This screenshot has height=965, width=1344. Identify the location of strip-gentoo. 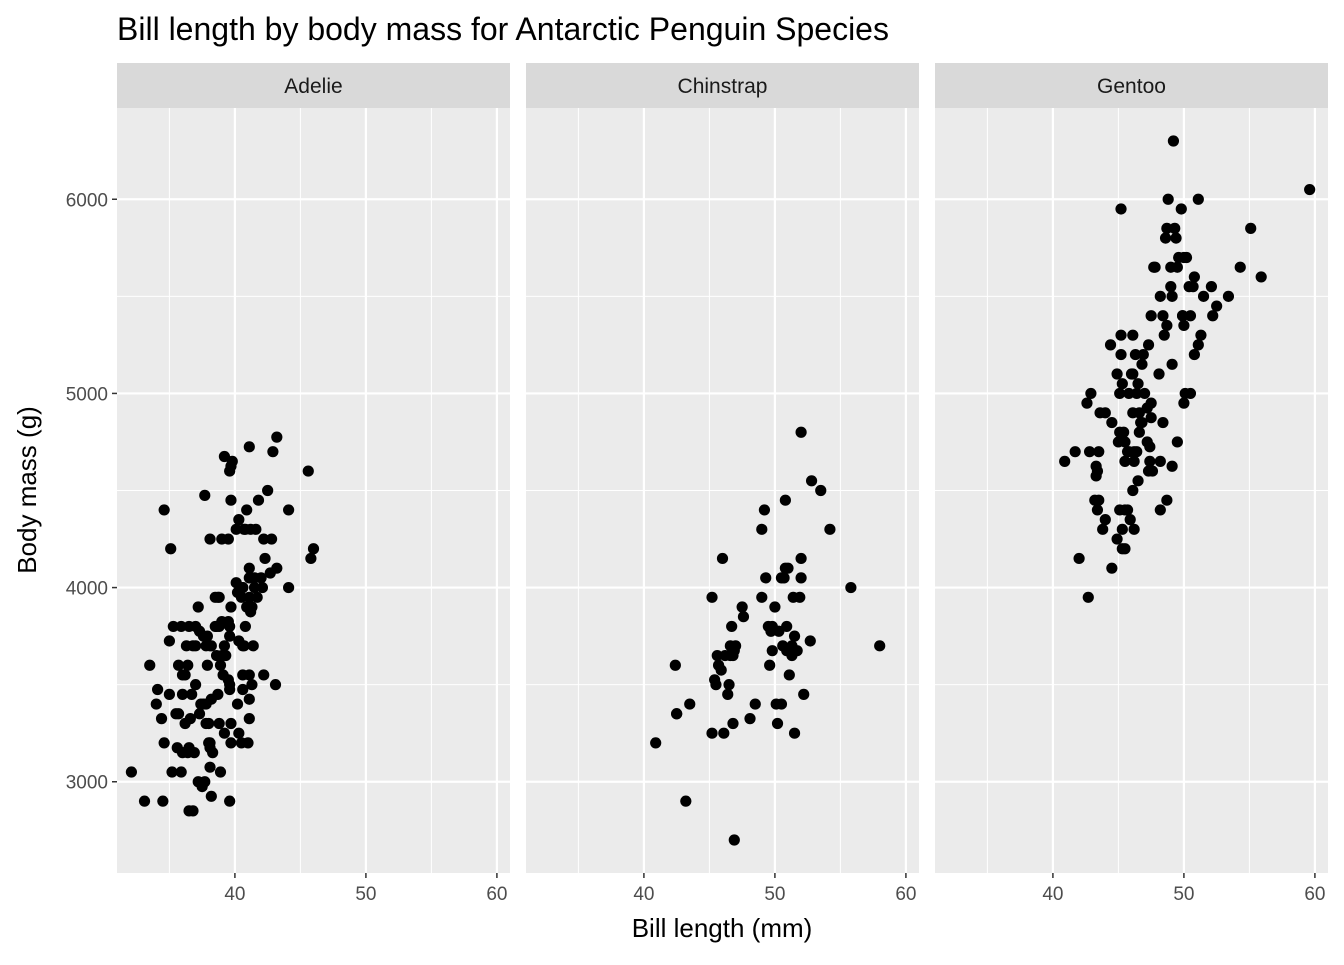
(1131, 85).